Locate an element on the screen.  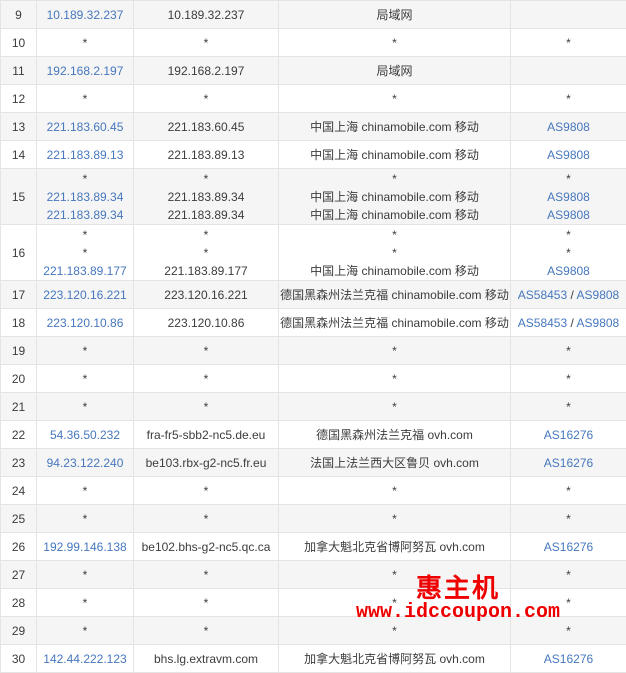
asn-cell is located at coordinates (568, 14).